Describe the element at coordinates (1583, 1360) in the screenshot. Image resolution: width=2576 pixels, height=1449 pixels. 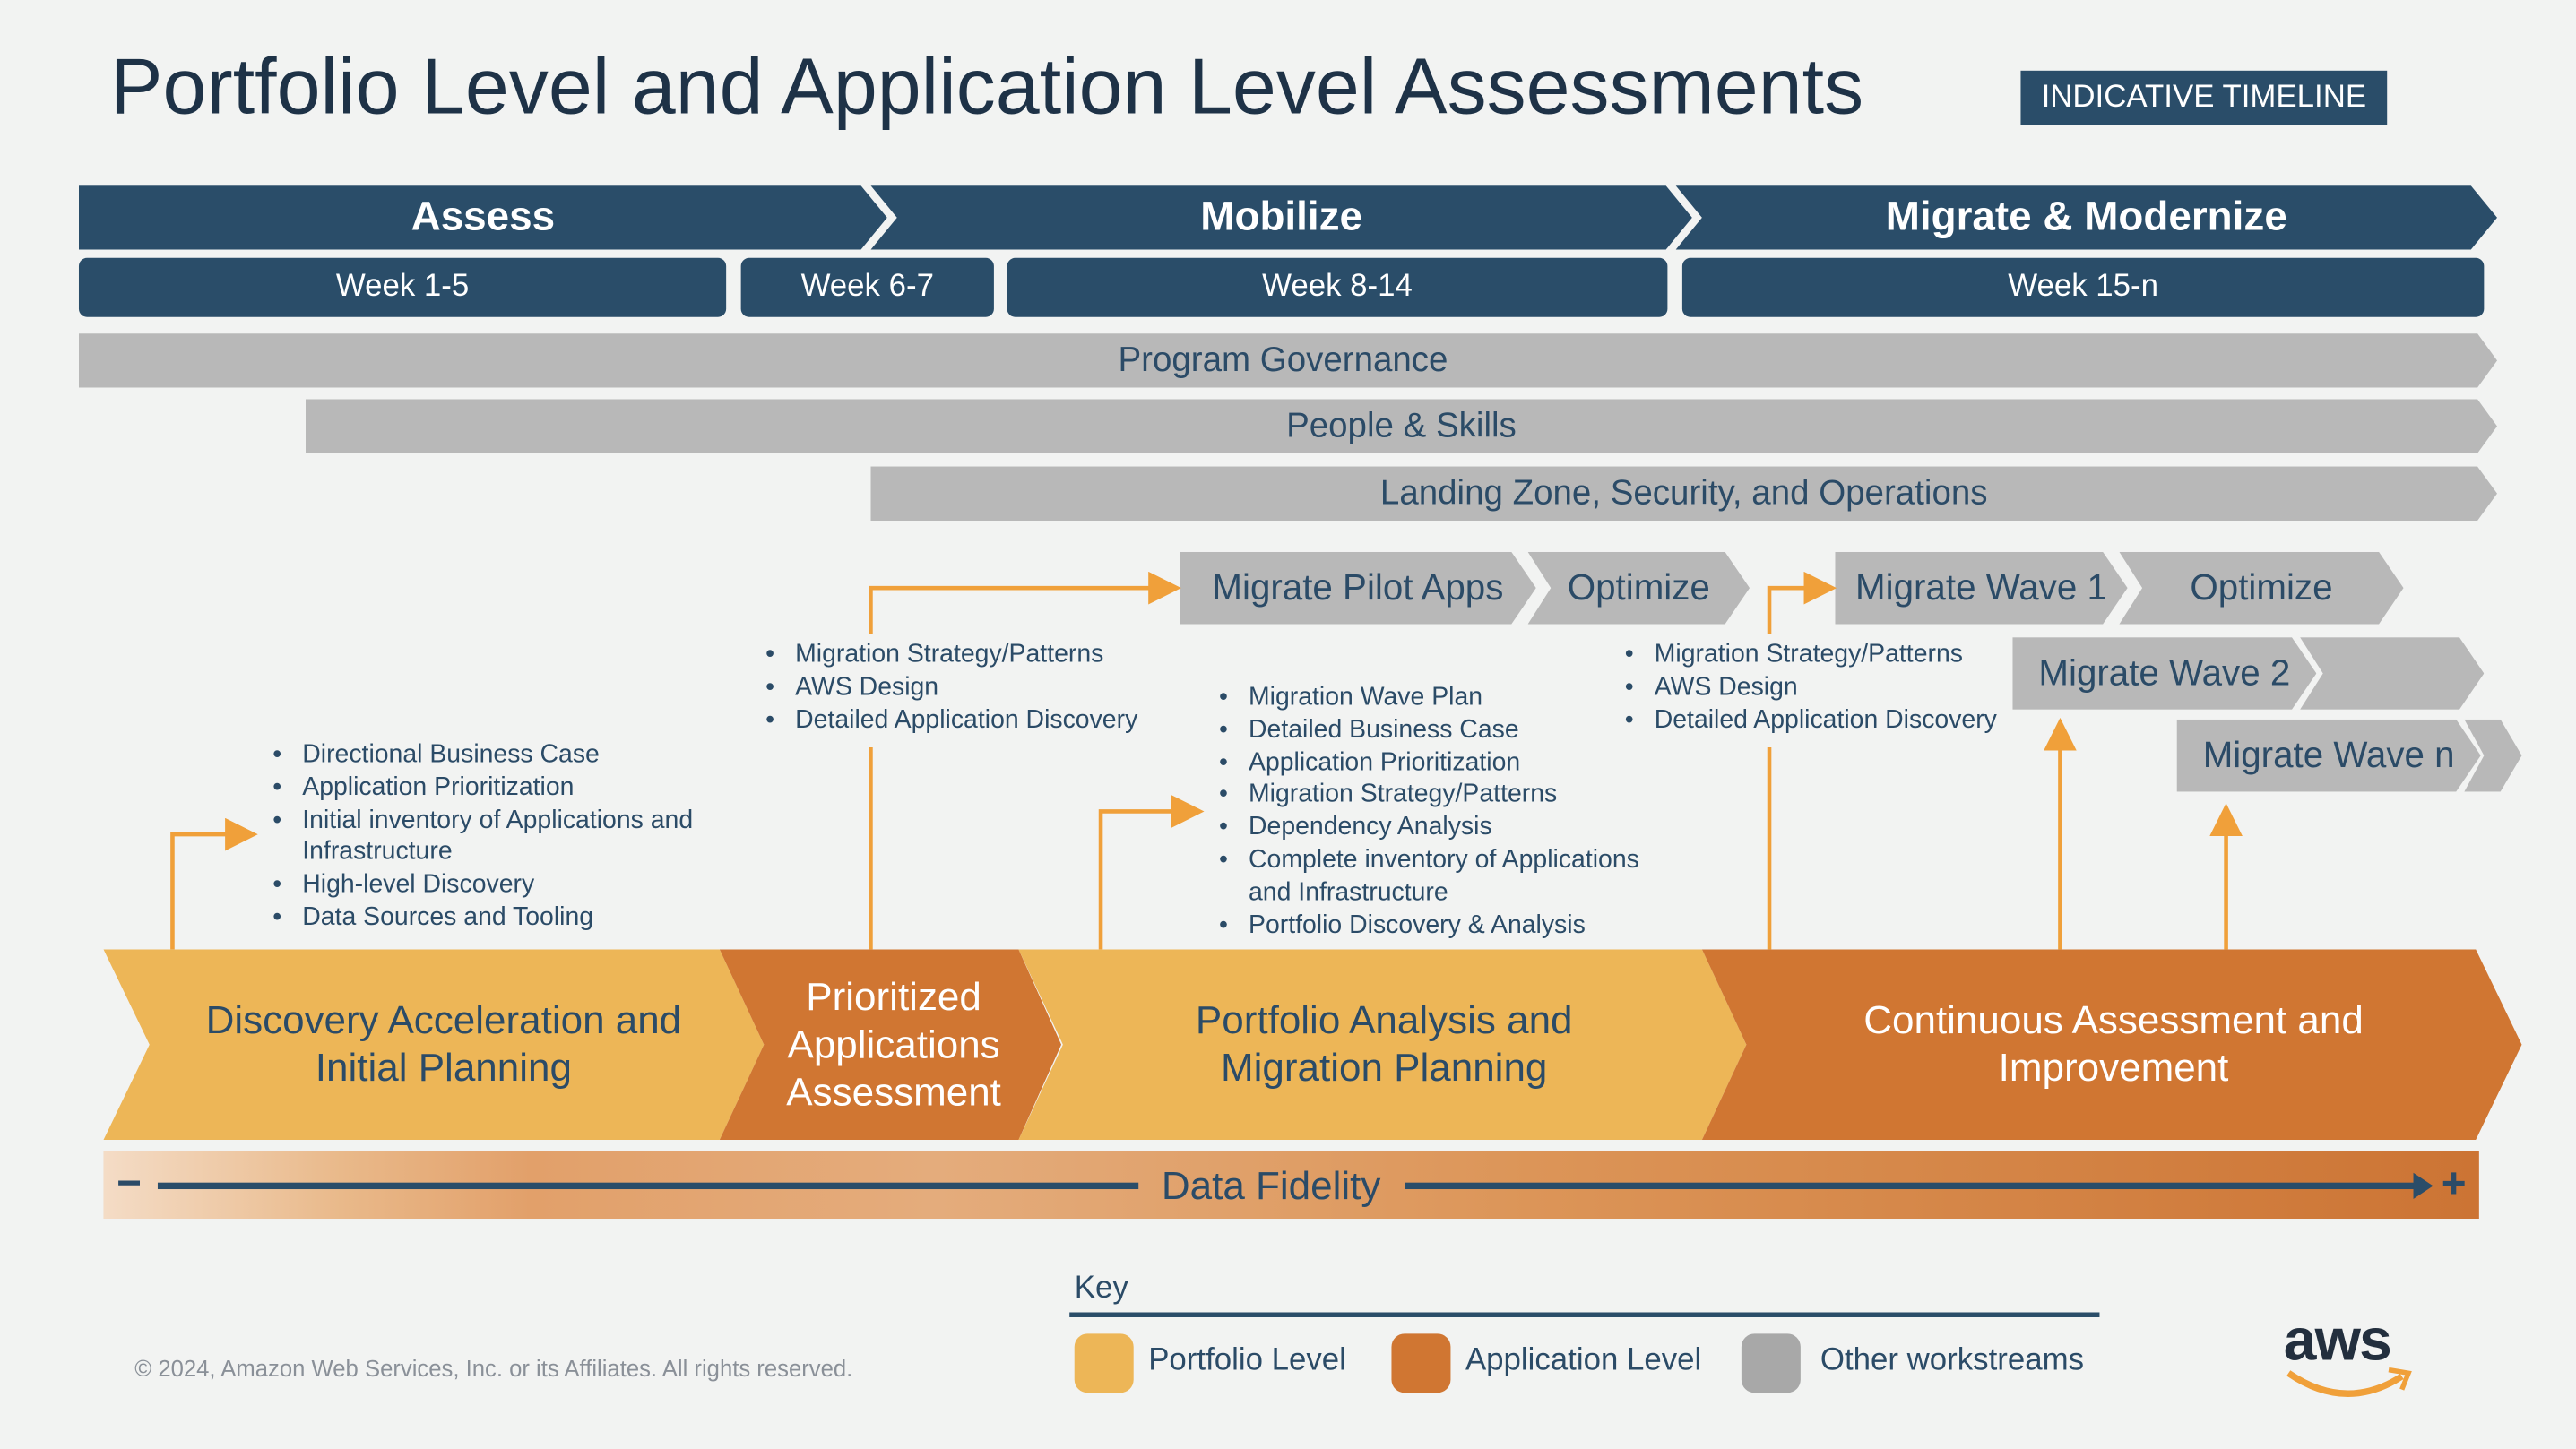
I see `key-application-label: Application Level` at that location.